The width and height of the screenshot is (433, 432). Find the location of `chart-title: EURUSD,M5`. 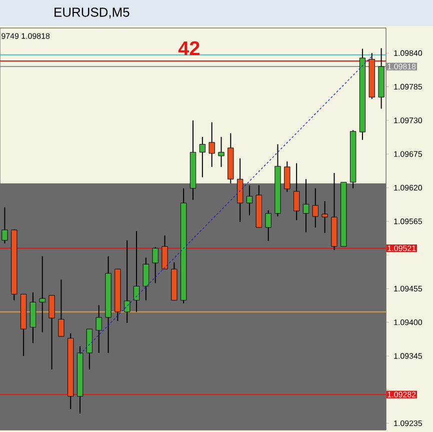

chart-title: EURUSD,M5 is located at coordinates (92, 13).